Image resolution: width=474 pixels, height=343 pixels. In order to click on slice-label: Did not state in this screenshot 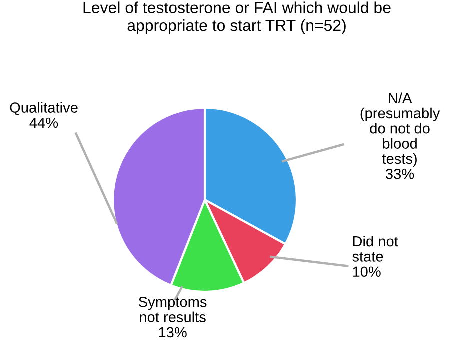, I will do `click(375, 249)`.